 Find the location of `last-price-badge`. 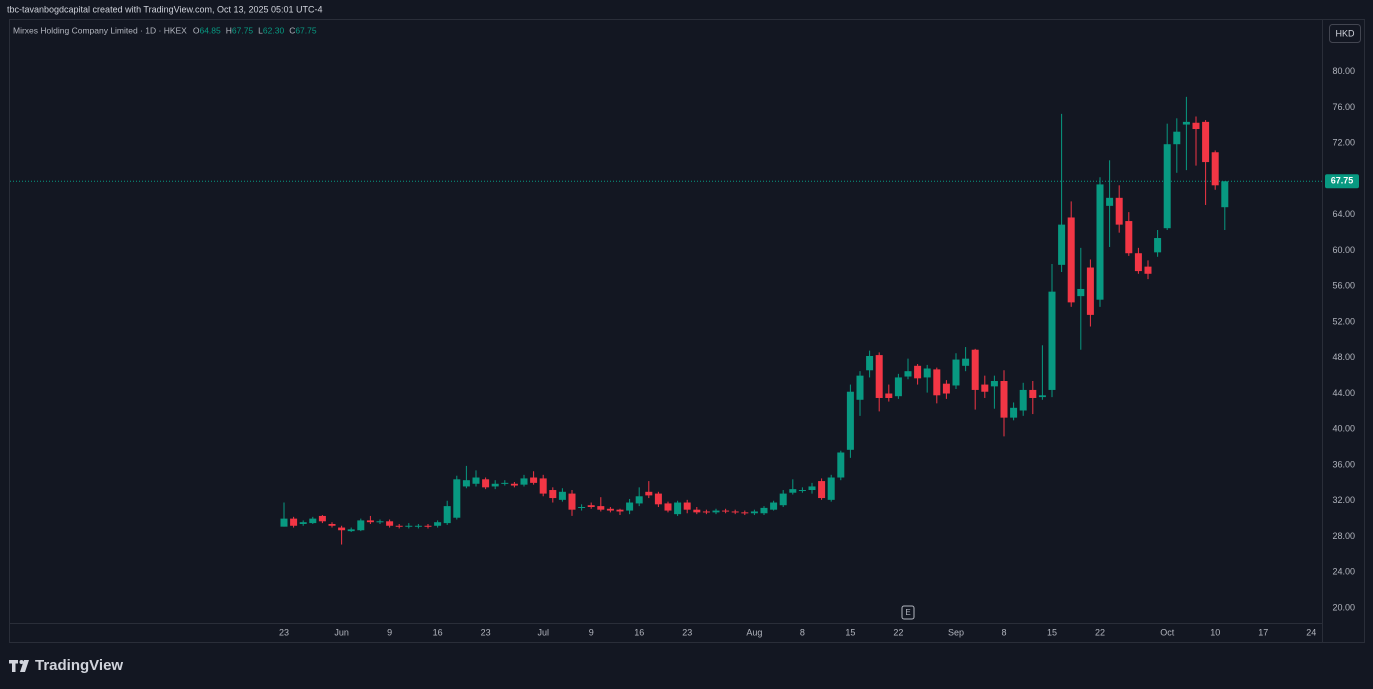

last-price-badge is located at coordinates (1342, 181).